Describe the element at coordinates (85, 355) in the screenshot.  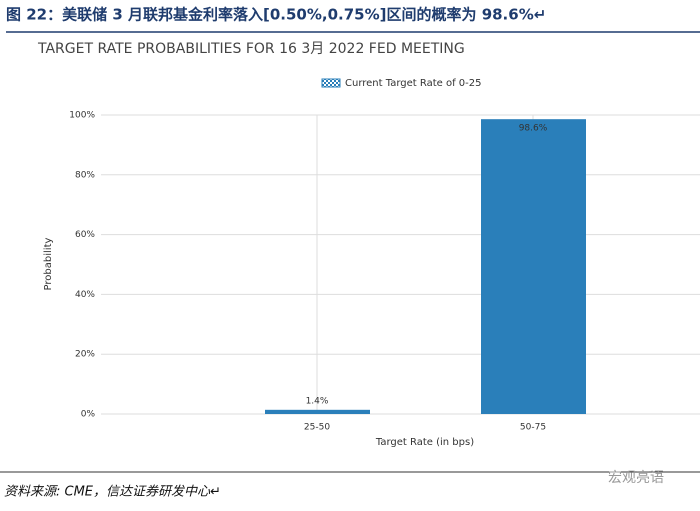
I see `y-tick-label: 20%` at that location.